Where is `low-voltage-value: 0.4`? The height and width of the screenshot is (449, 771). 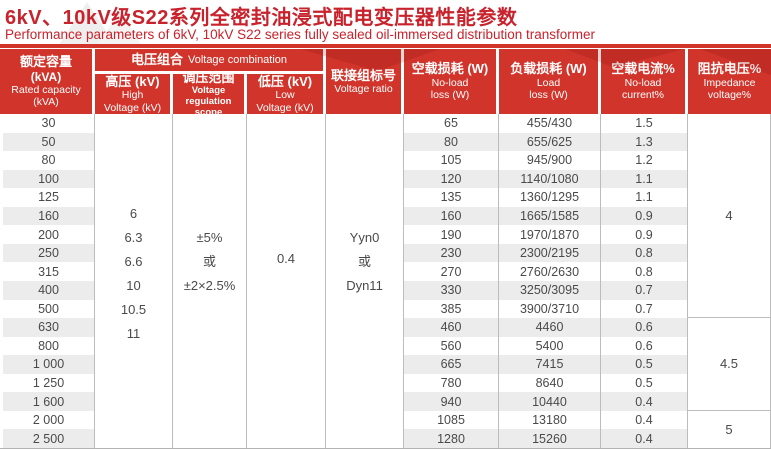
low-voltage-value: 0.4 is located at coordinates (286, 258).